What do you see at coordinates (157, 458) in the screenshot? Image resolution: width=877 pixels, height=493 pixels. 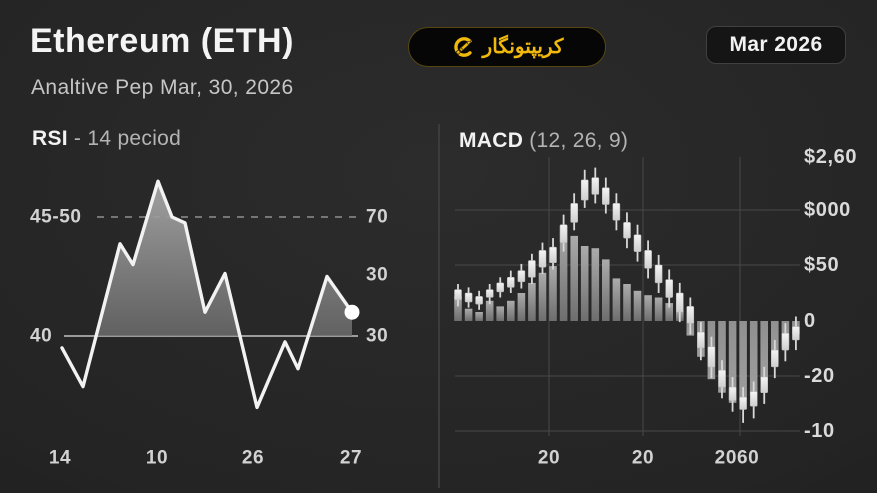 I see `rsi-x-tick-label: 10` at bounding box center [157, 458].